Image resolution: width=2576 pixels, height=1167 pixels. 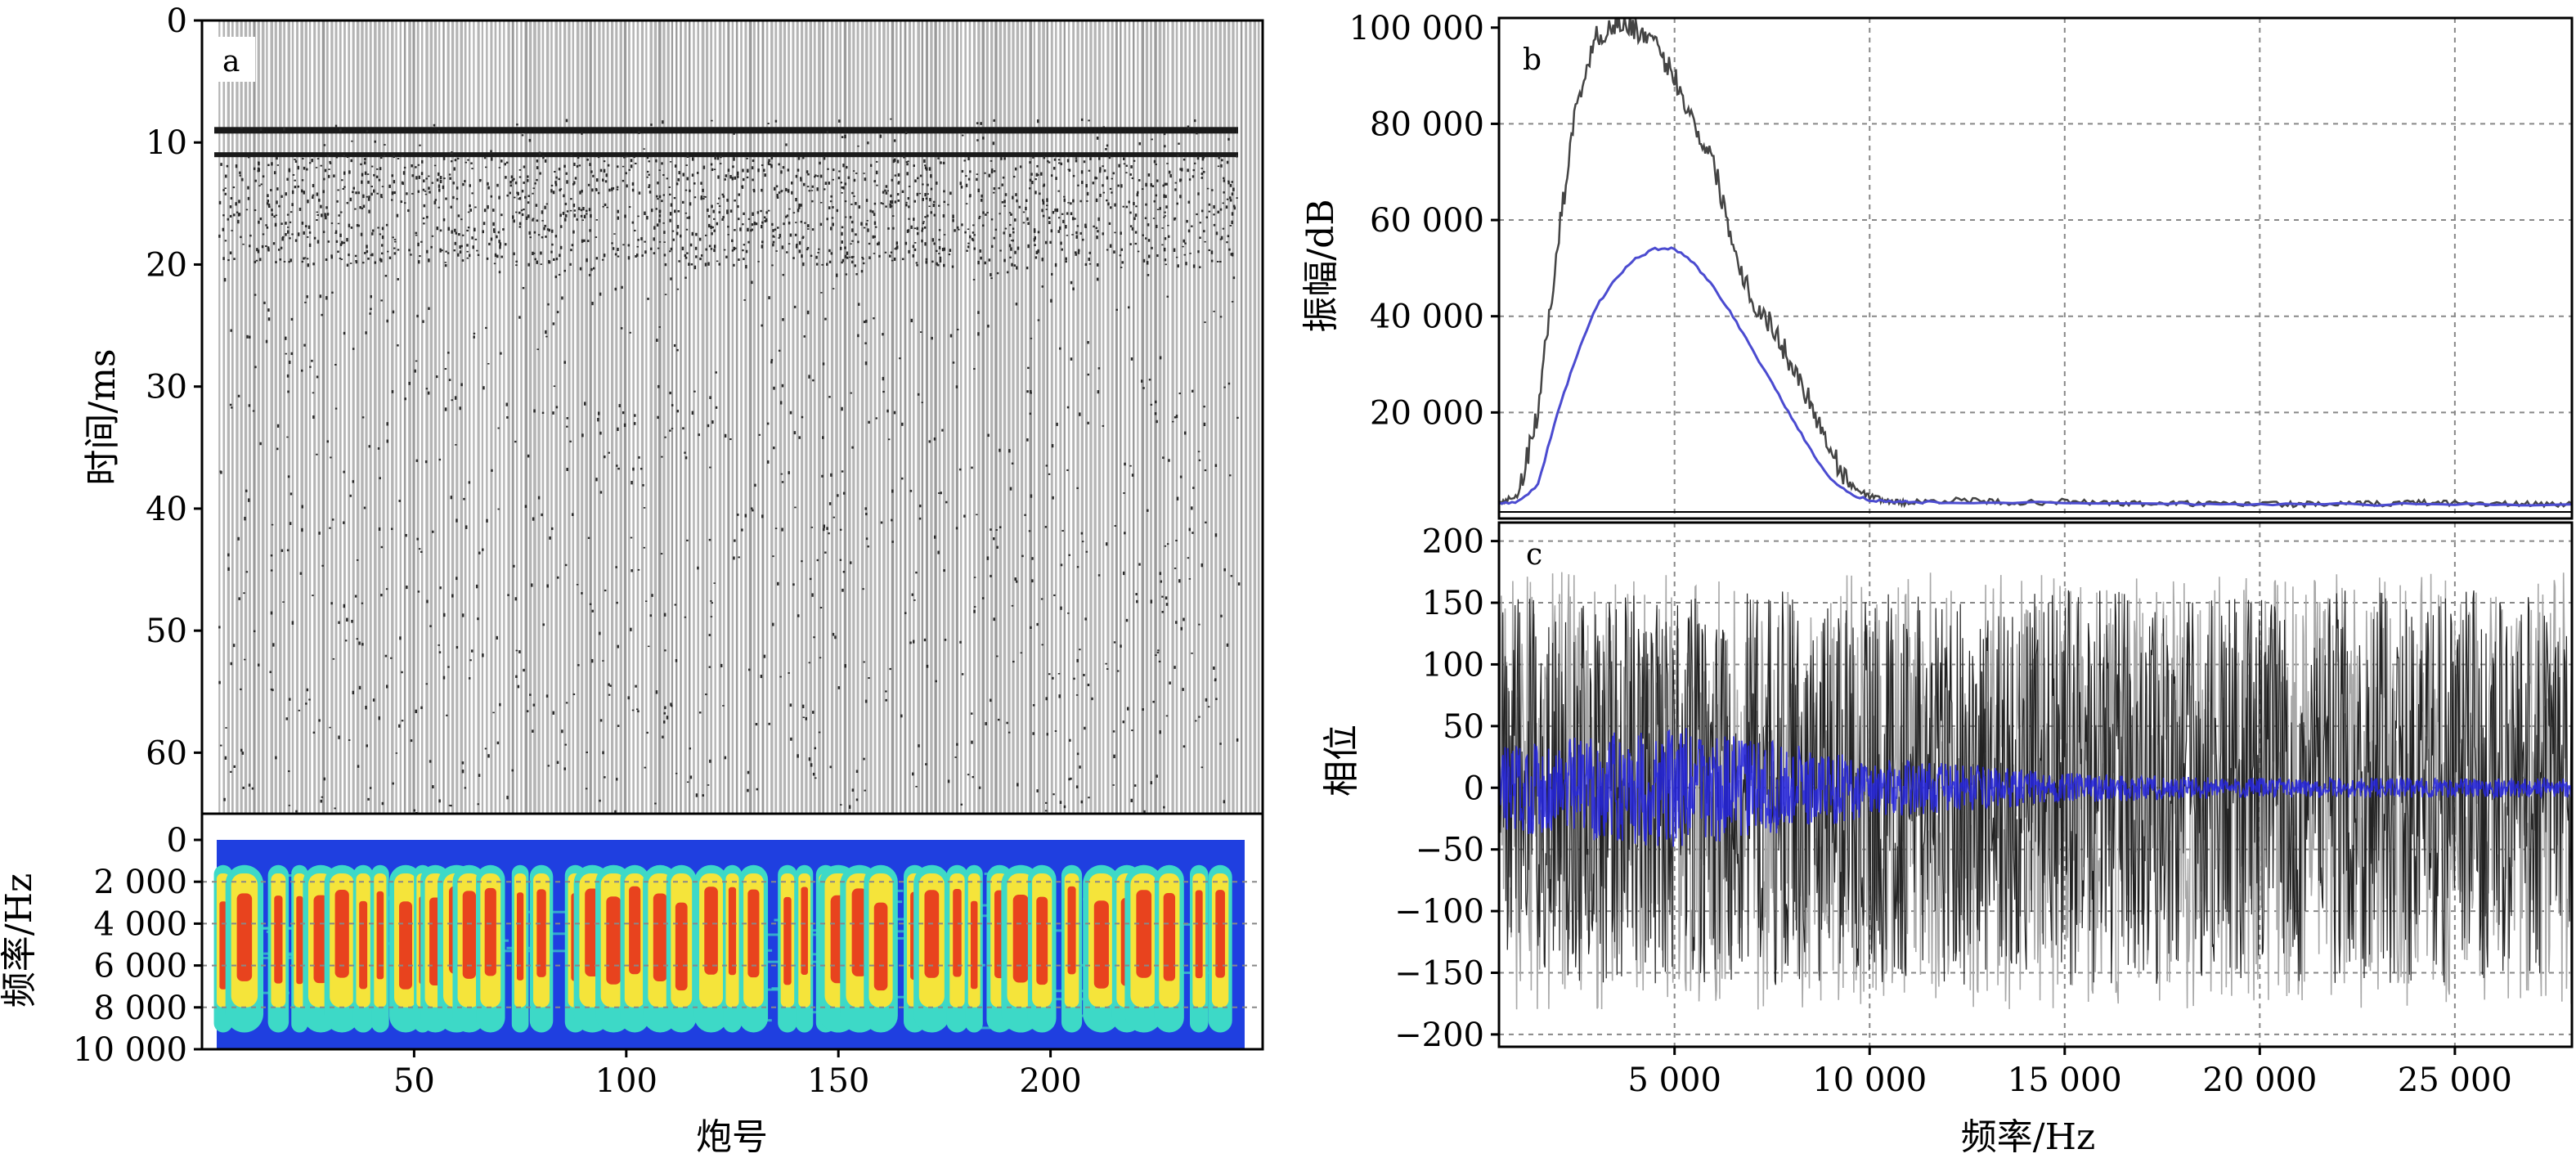 I want to click on reflection-event, so click(x=726, y=155).